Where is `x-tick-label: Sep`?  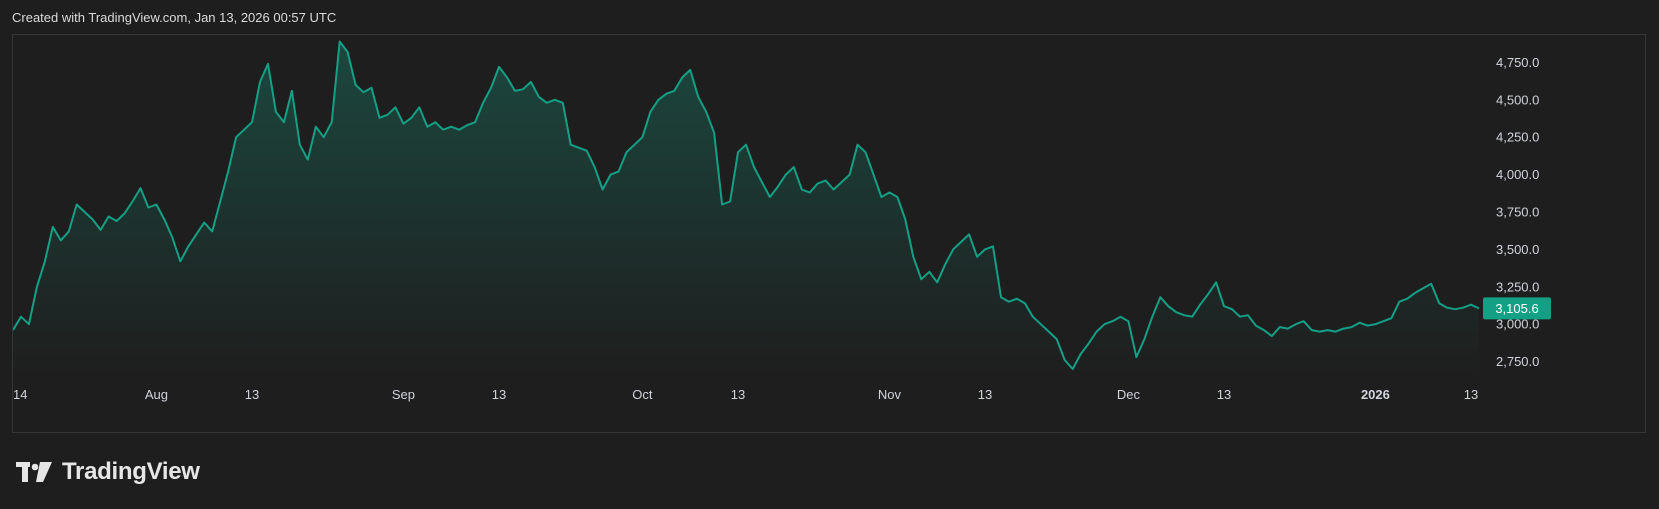
x-tick-label: Sep is located at coordinates (403, 394).